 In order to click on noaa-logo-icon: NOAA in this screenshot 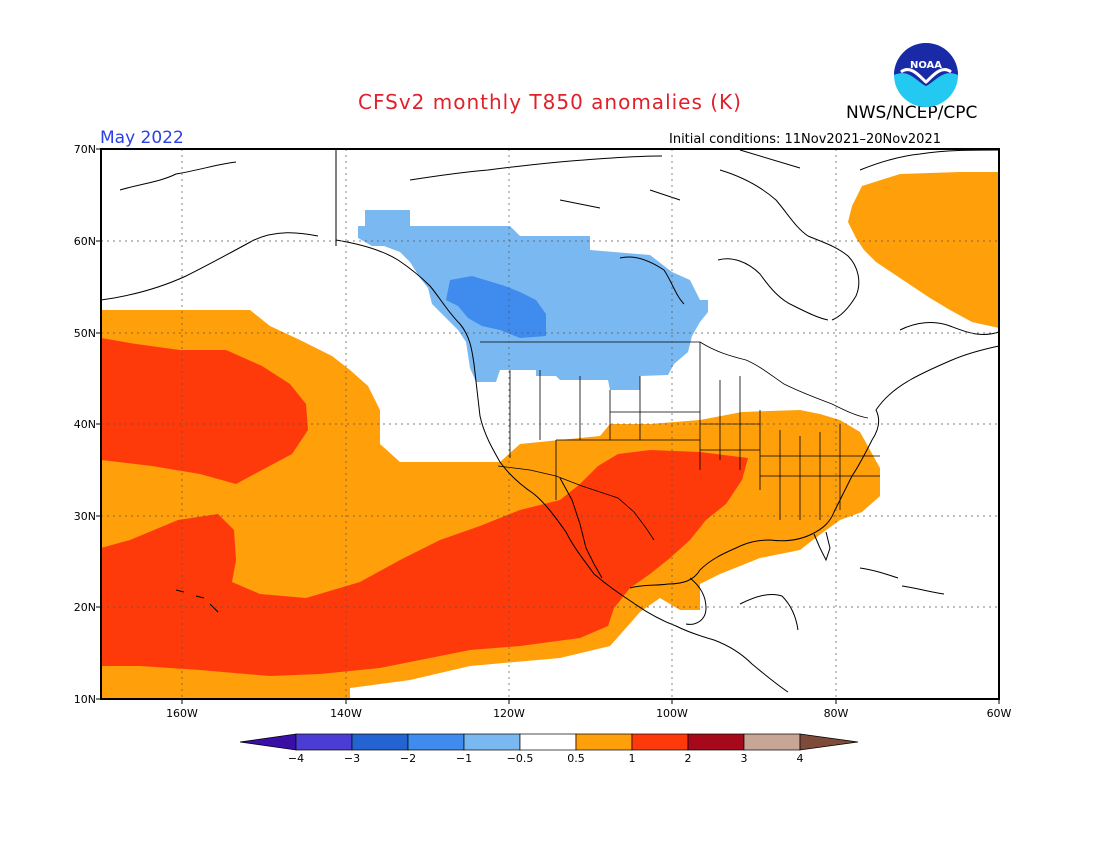, I will do `click(926, 75)`.